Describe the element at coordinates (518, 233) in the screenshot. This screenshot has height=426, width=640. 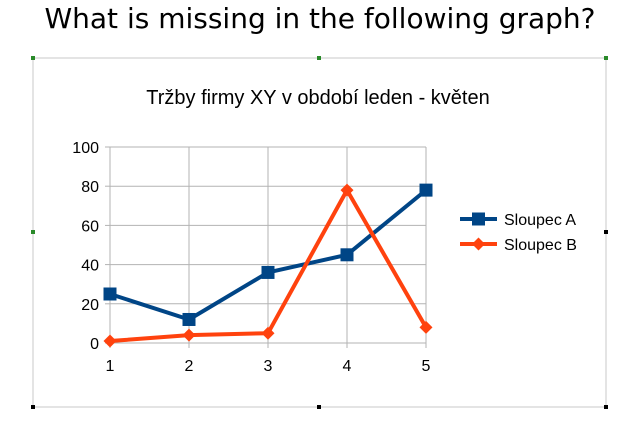
I see `legend: Sloupec A Sloupec B` at that location.